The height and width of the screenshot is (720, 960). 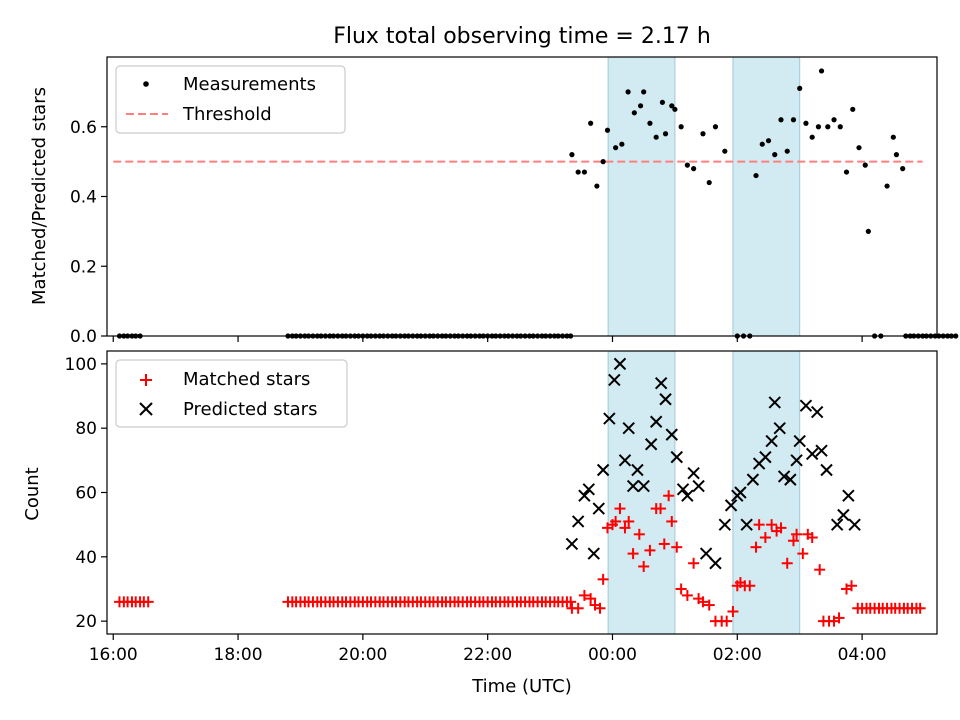 I want to click on y-tick-label: 0.0, so click(x=83, y=337).